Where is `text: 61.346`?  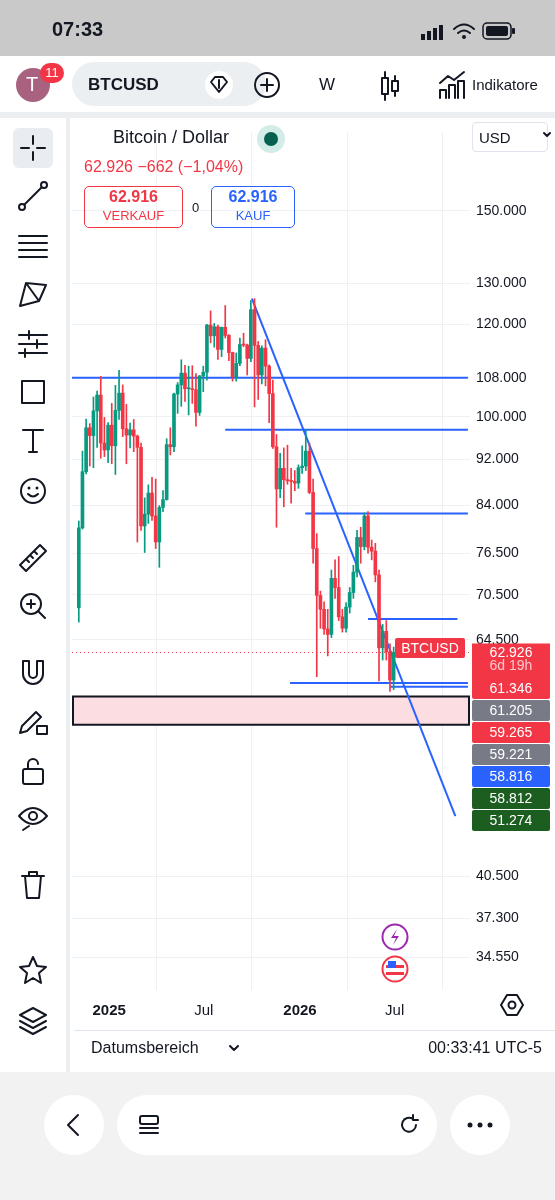 text: 61.346 is located at coordinates (511, 688).